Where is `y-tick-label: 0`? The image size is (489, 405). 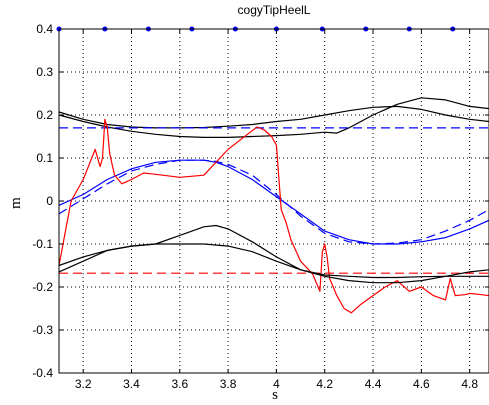 y-tick-label: 0 is located at coordinates (49, 201).